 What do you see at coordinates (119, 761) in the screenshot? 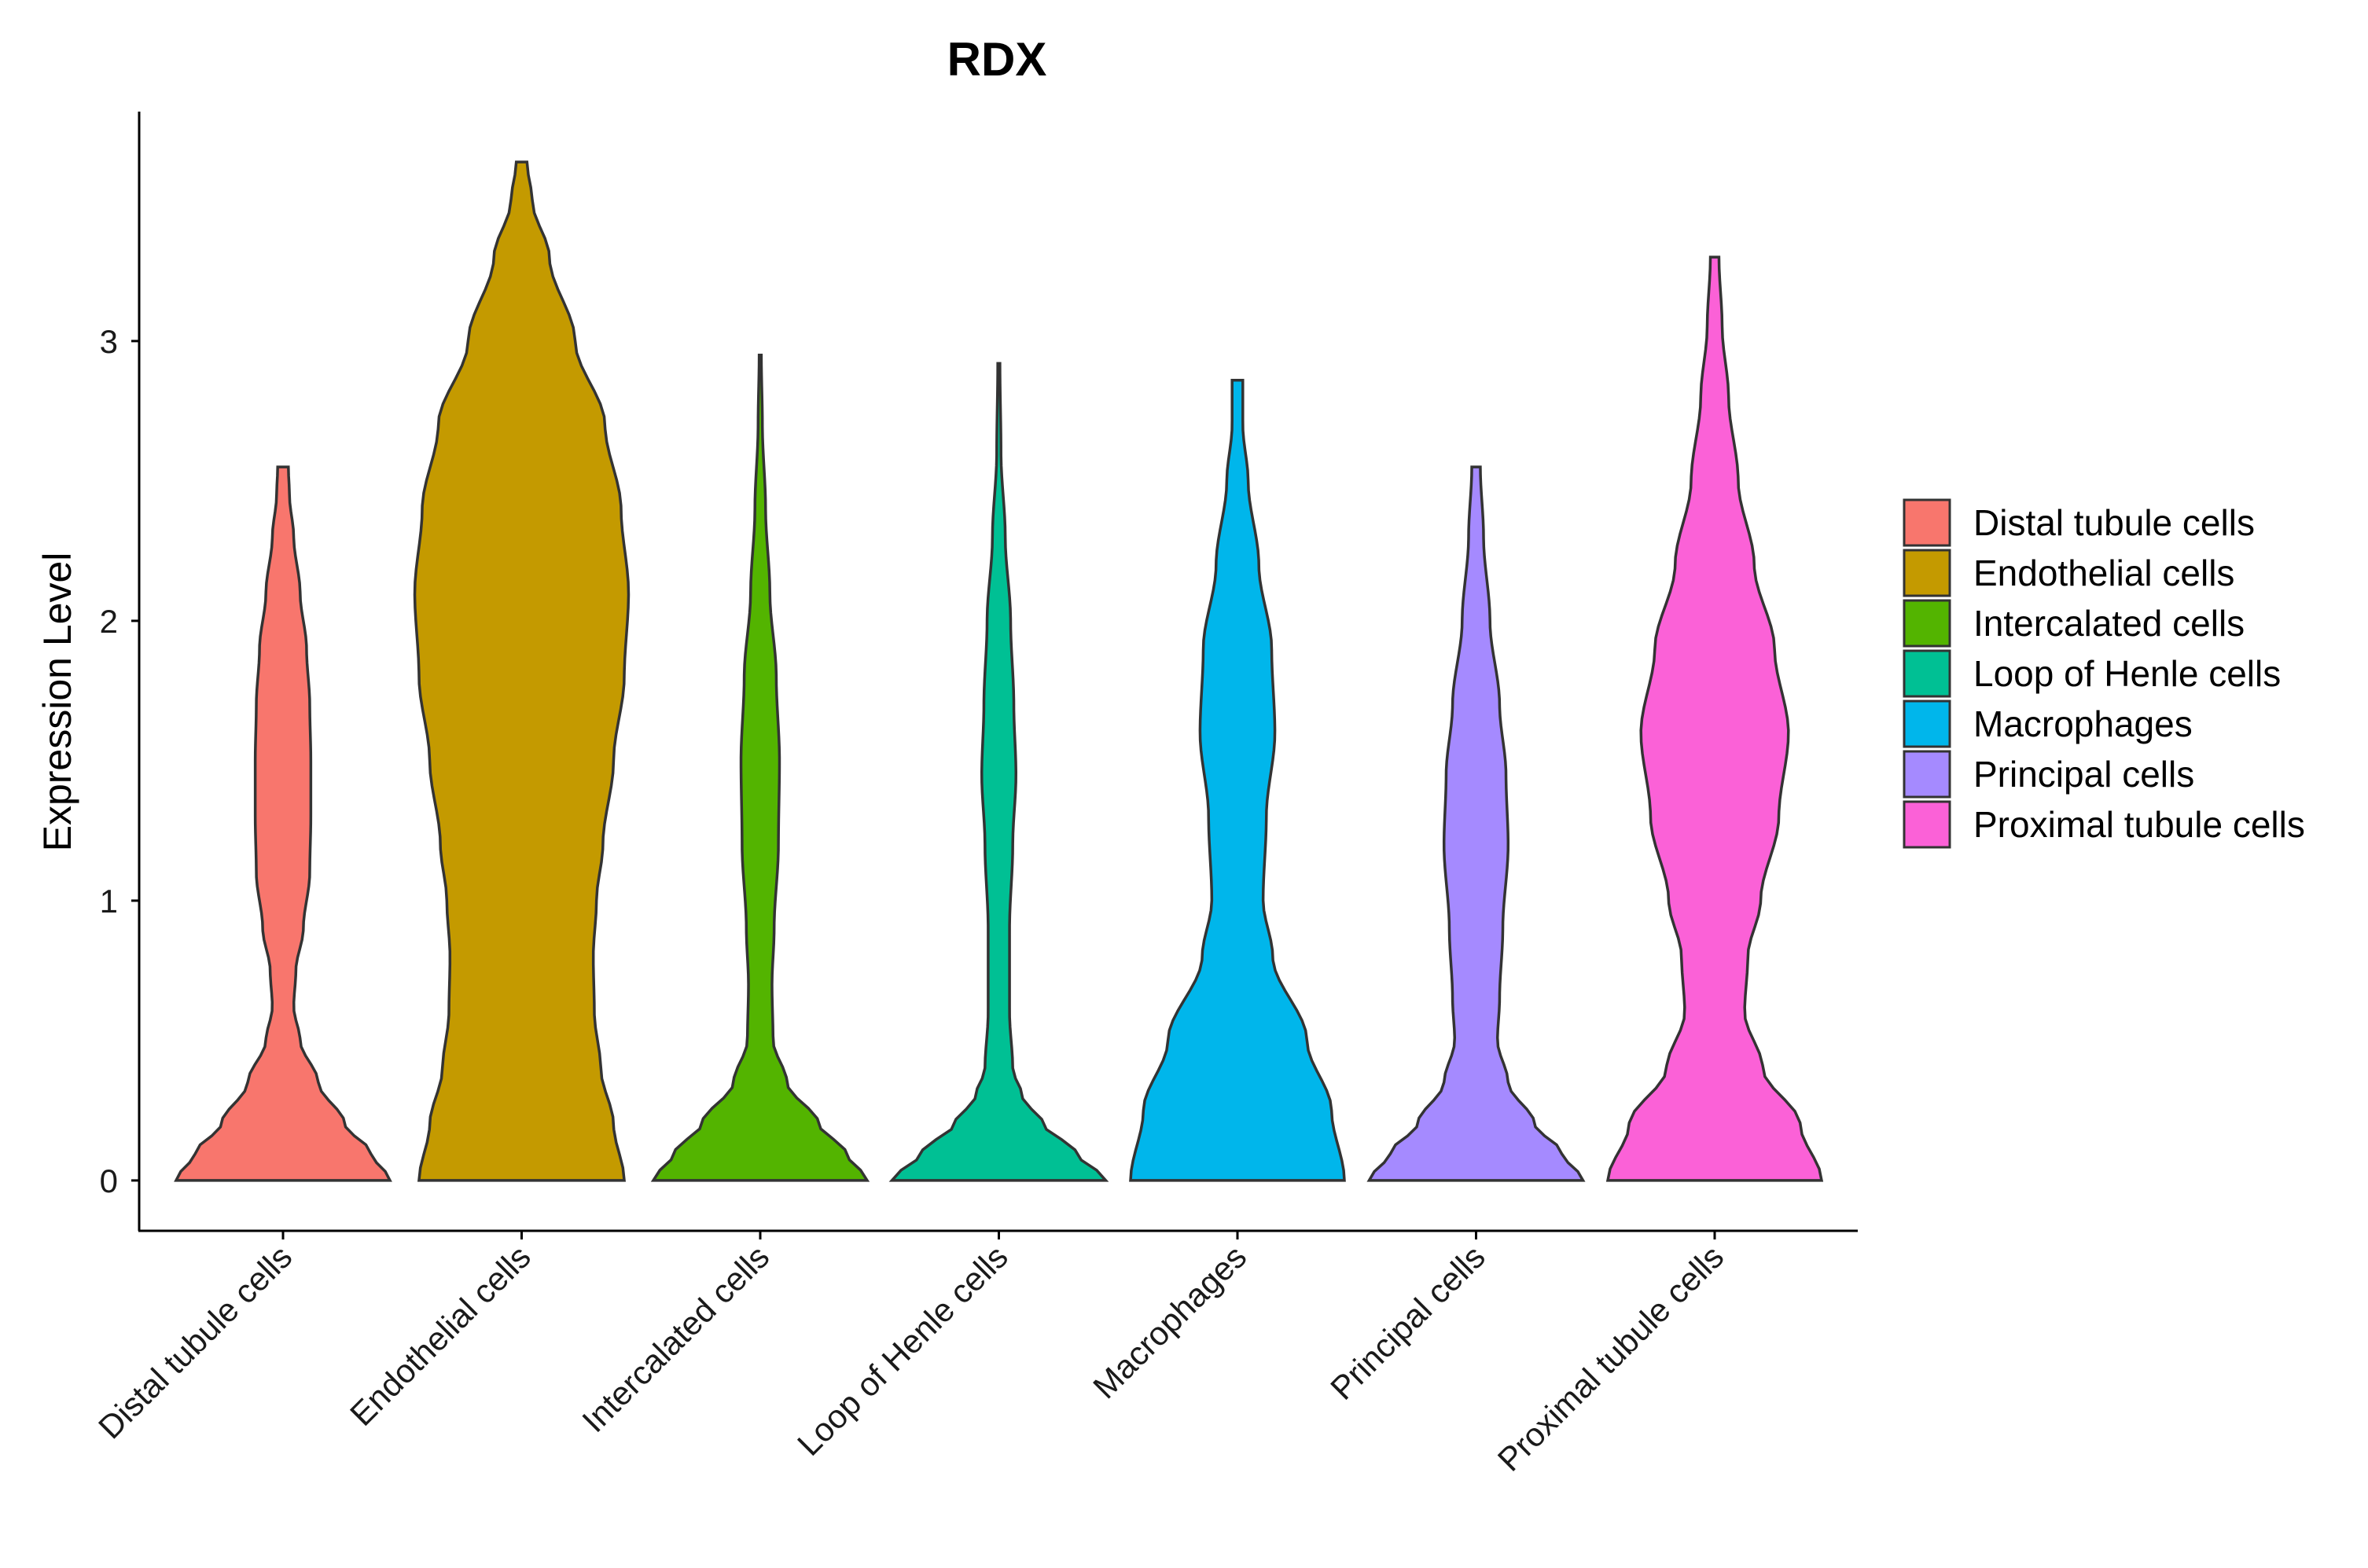
I see `y-axis-ticks: 0 1 2 3` at bounding box center [119, 761].